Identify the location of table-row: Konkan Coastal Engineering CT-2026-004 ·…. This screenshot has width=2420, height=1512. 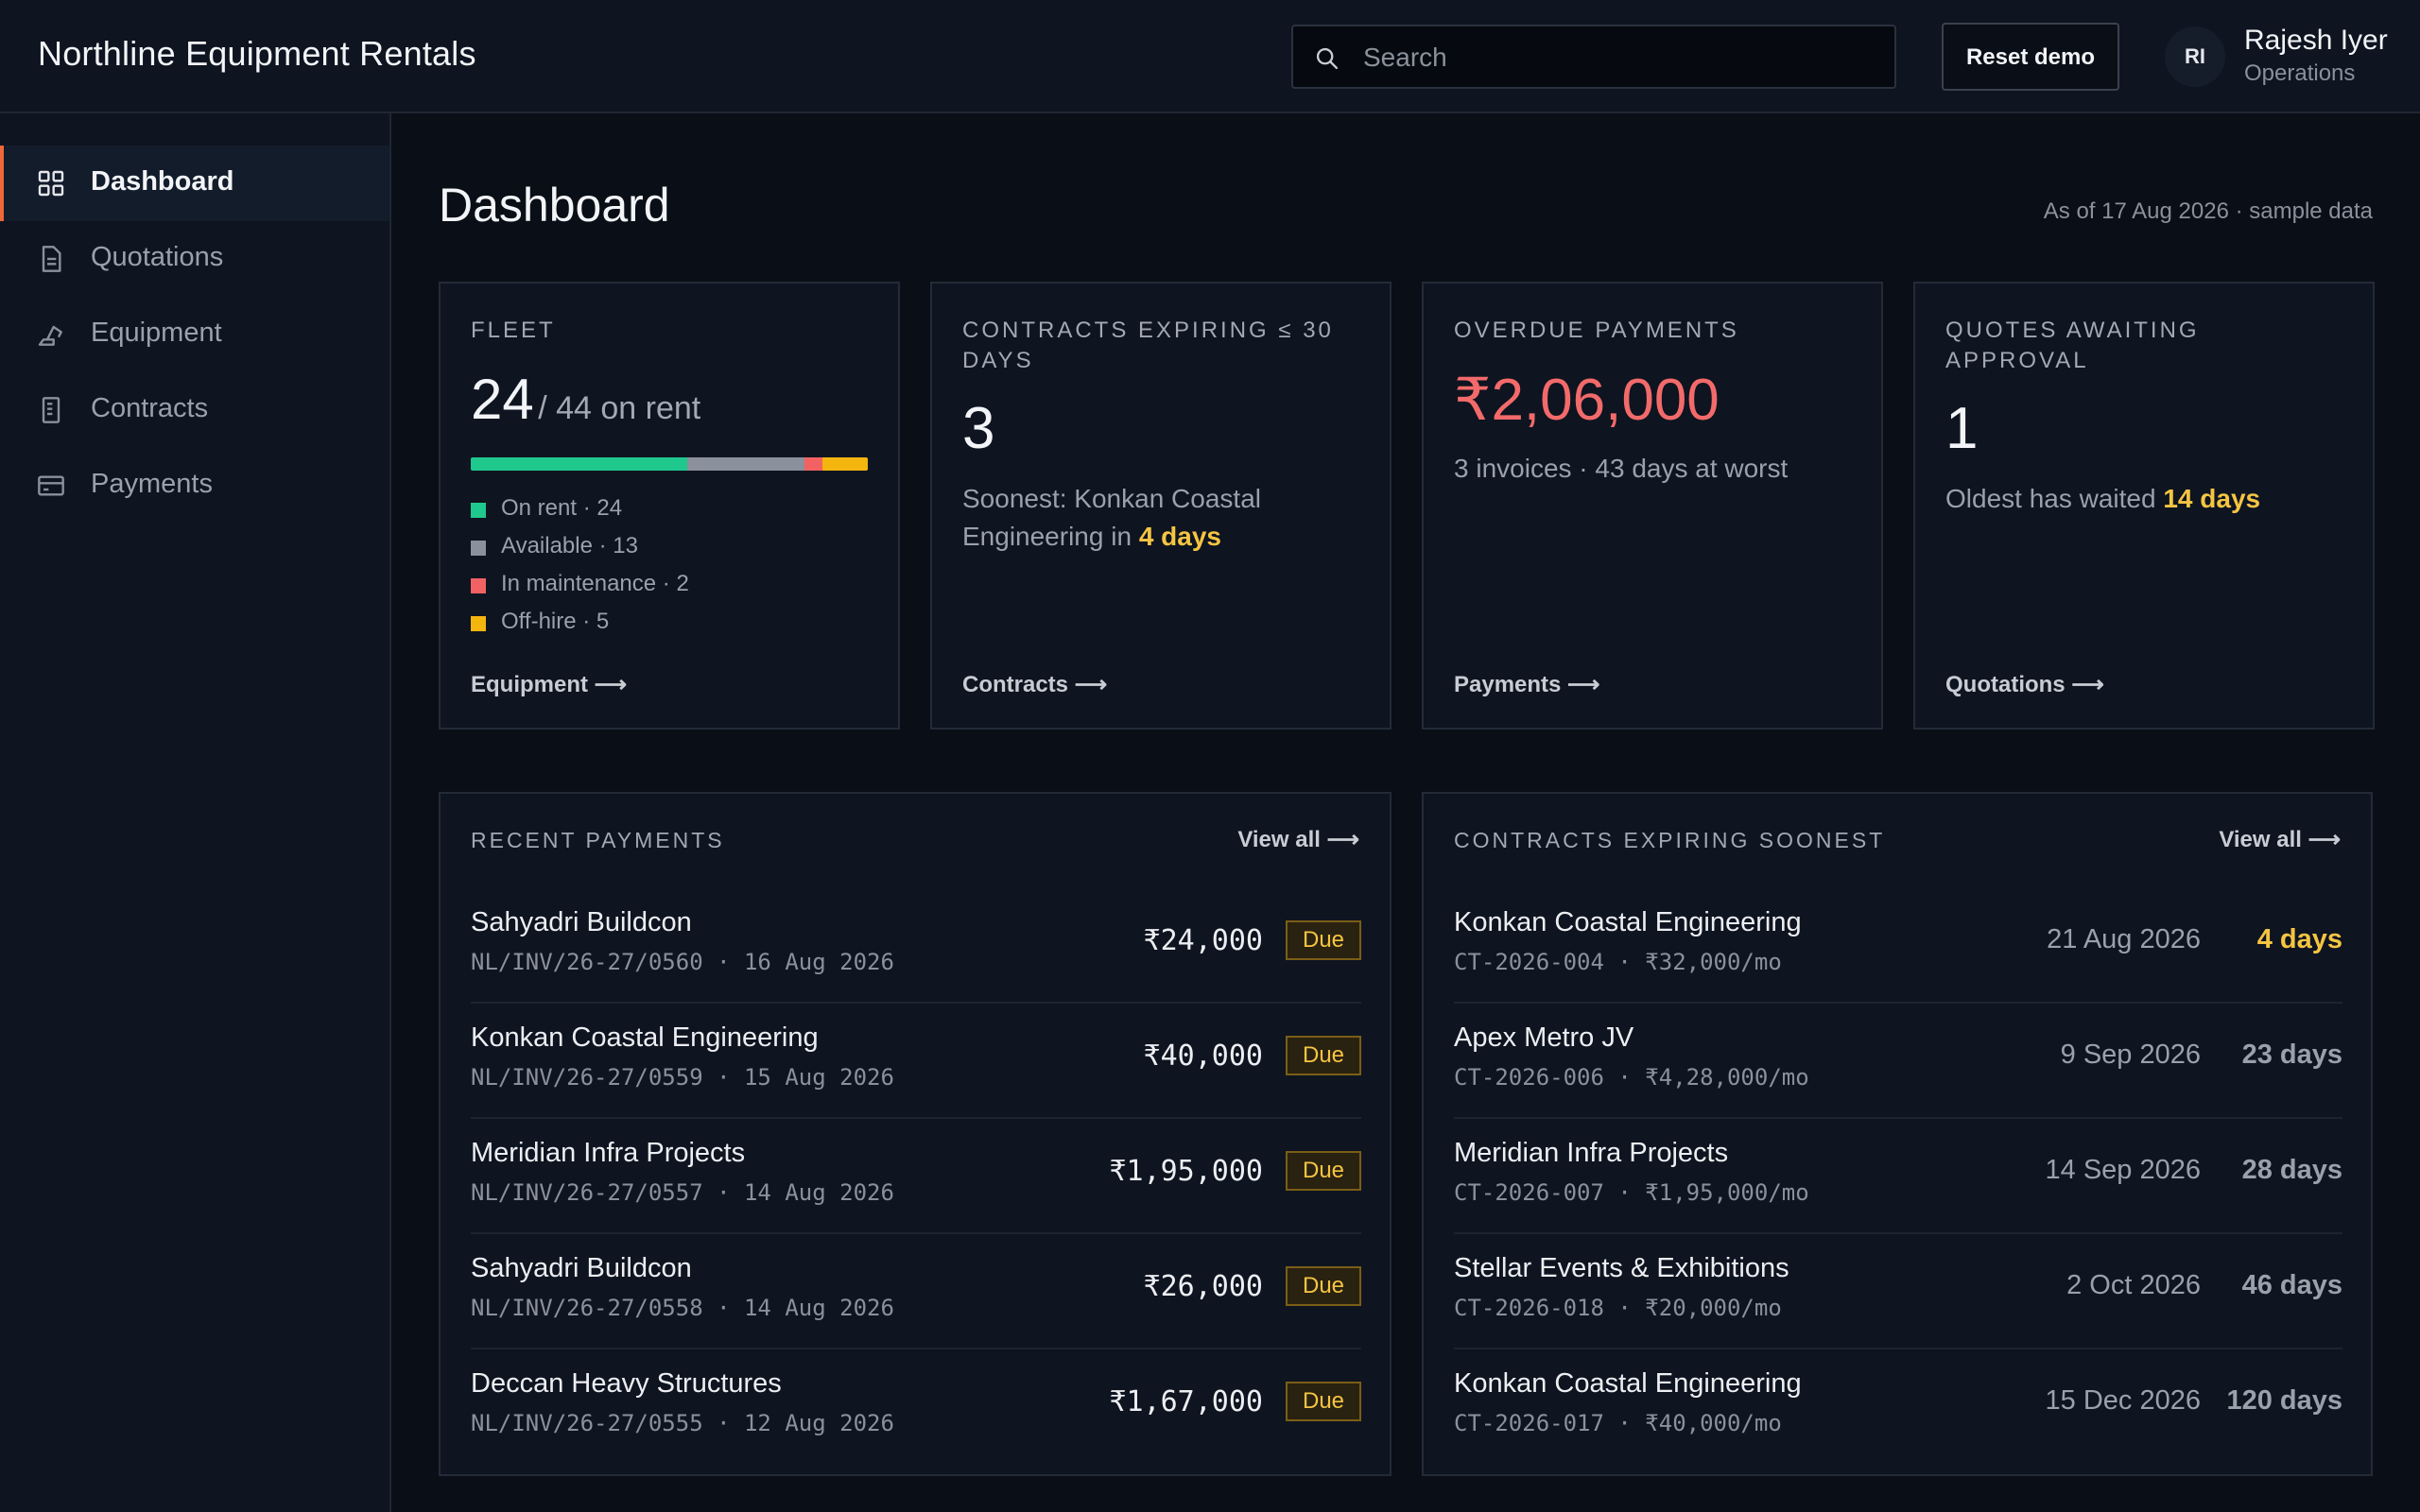
(1898, 946).